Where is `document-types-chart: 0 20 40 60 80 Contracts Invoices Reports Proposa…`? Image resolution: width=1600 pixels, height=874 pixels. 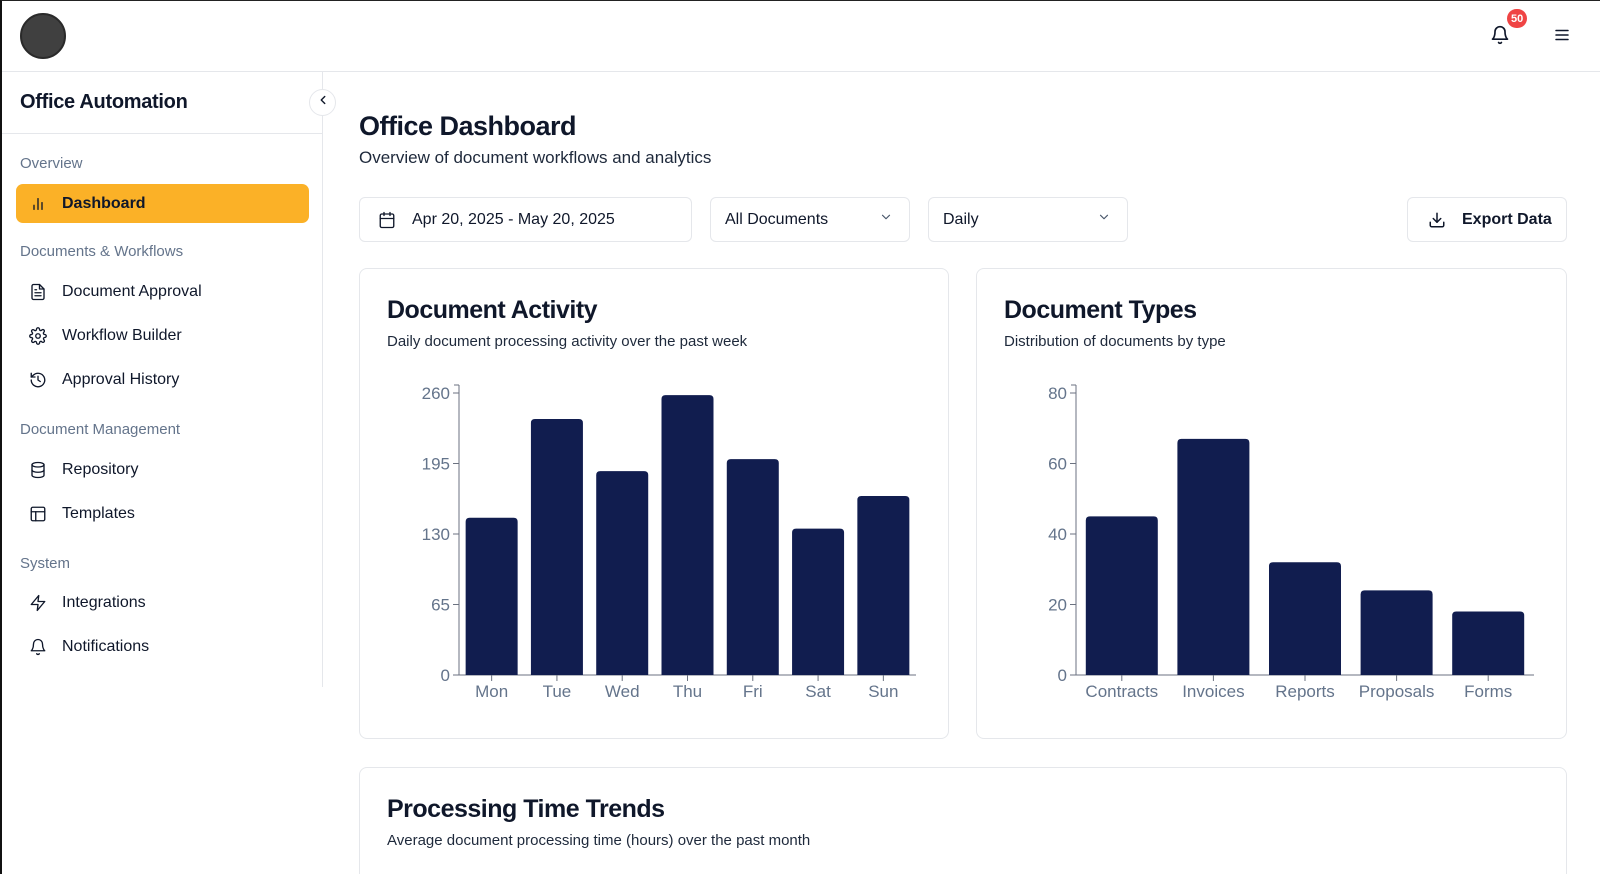 document-types-chart: 0 20 40 60 80 Contracts Invoices Reports Proposa… is located at coordinates (1291, 542).